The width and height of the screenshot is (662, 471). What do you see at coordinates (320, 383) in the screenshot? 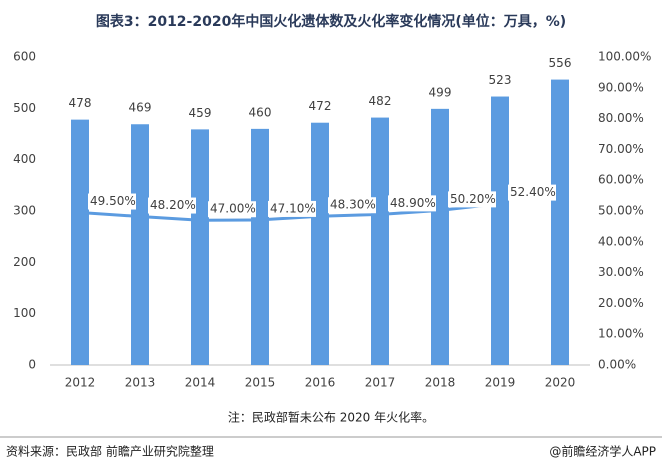
I see `x-tick-label: 2016` at bounding box center [320, 383].